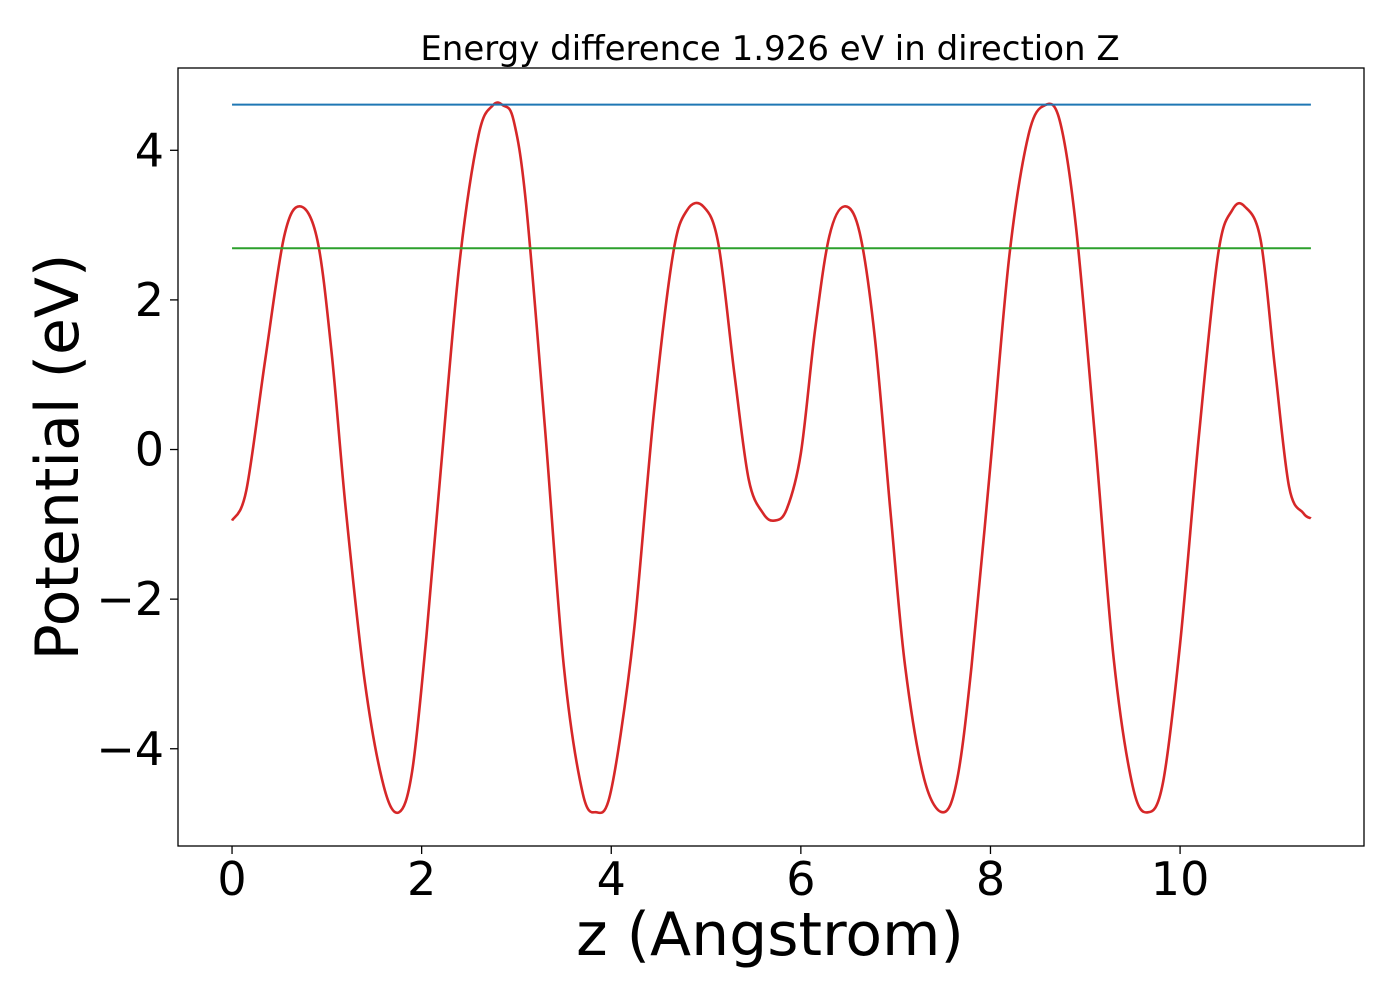 This screenshot has width=1400, height=1000. Describe the element at coordinates (231, 879) in the screenshot. I see `x-tick-label: 0` at that location.